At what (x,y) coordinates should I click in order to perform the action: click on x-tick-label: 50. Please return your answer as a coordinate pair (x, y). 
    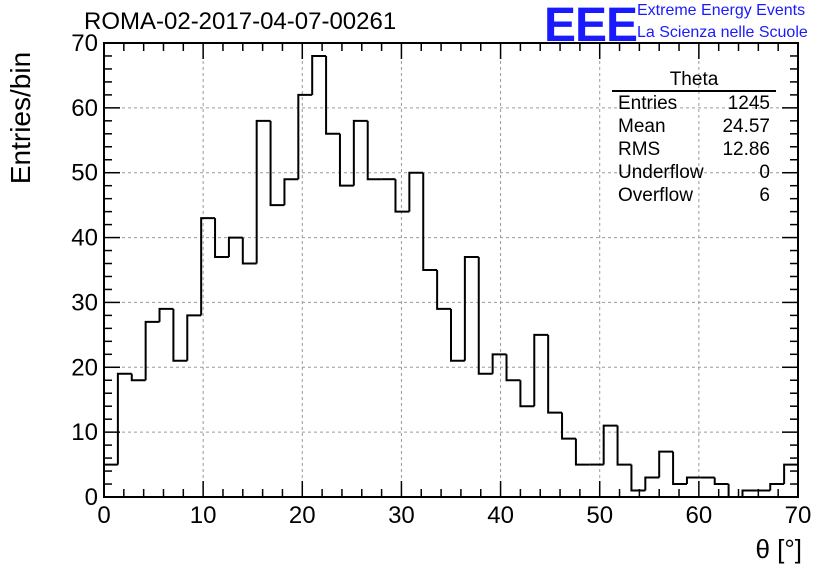
    Looking at the image, I should click on (599, 515).